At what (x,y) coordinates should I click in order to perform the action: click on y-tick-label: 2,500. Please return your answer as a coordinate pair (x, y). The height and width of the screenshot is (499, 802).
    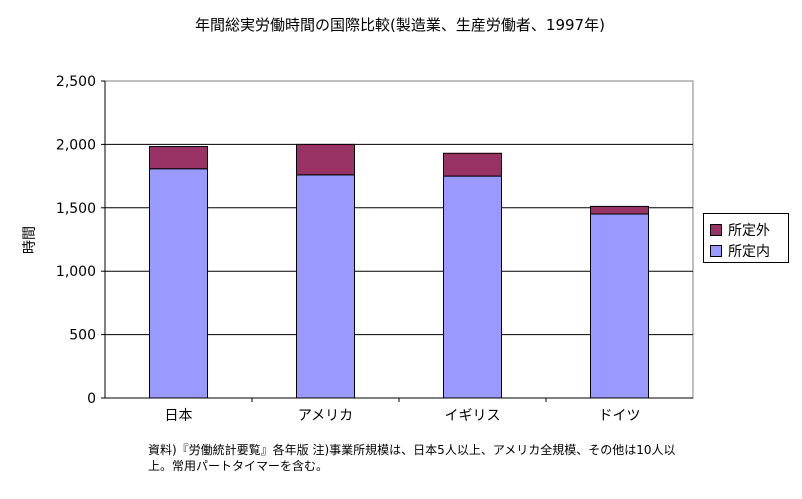
    Looking at the image, I should click on (76, 82).